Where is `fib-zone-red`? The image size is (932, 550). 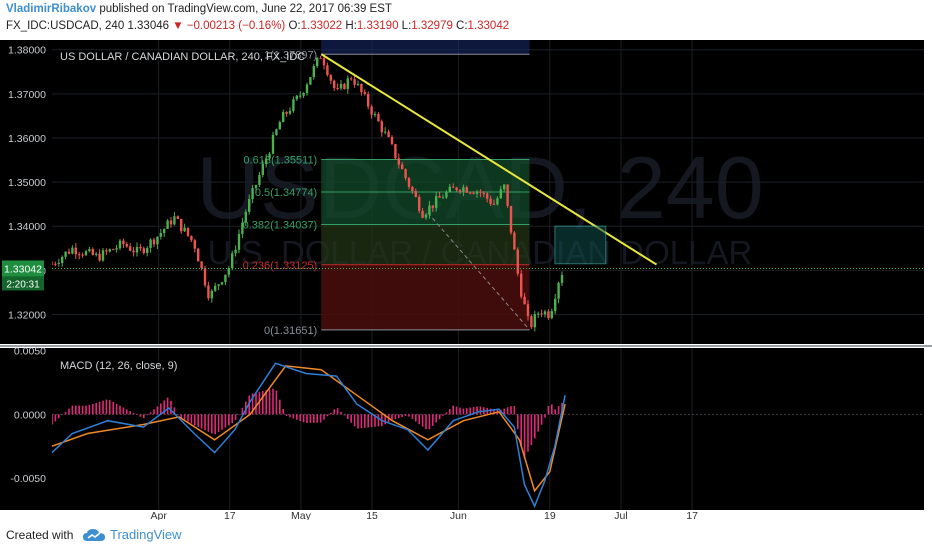 fib-zone-red is located at coordinates (425, 297).